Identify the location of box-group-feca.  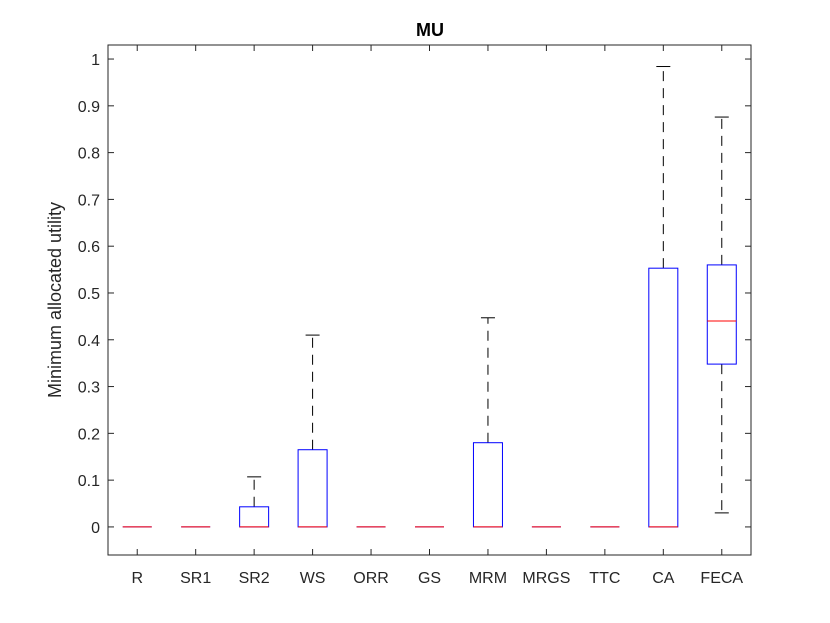
(721, 315).